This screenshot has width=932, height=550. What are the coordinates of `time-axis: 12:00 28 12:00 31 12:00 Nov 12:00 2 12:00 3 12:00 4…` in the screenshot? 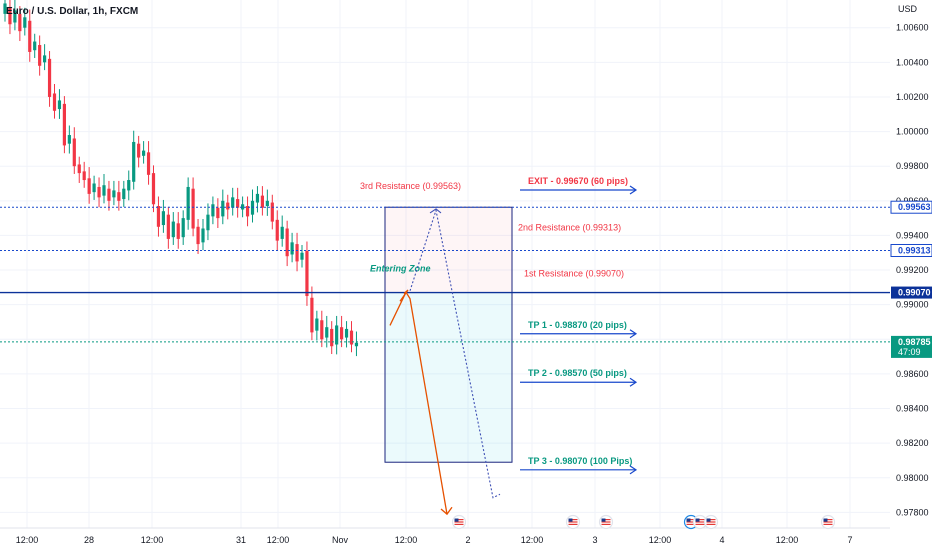 It's located at (434, 540).